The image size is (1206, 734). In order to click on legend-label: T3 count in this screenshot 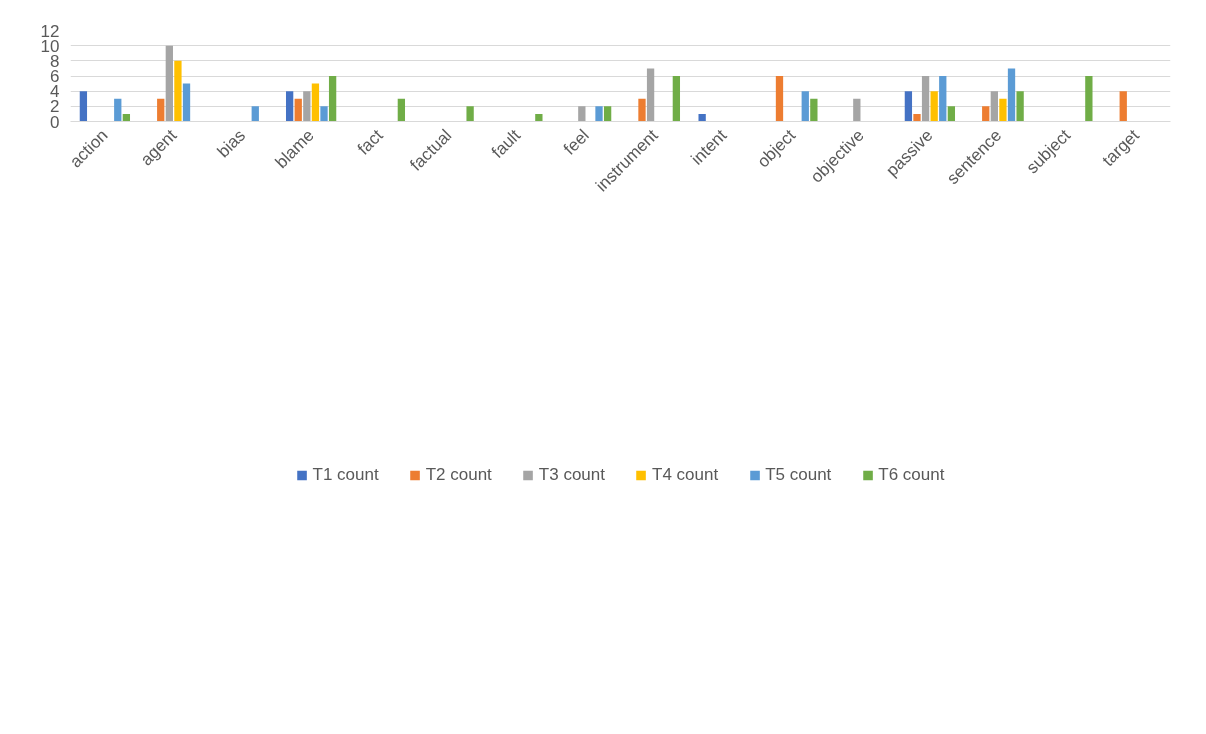, I will do `click(571, 475)`.